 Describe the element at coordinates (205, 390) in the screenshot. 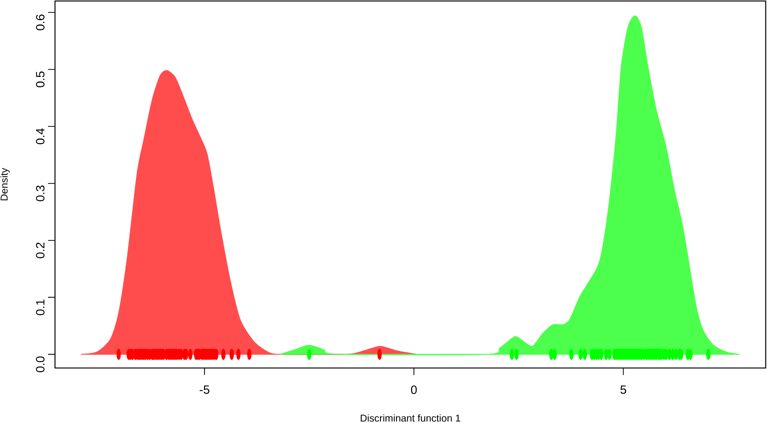

I see `x-tick-label: -5` at that location.